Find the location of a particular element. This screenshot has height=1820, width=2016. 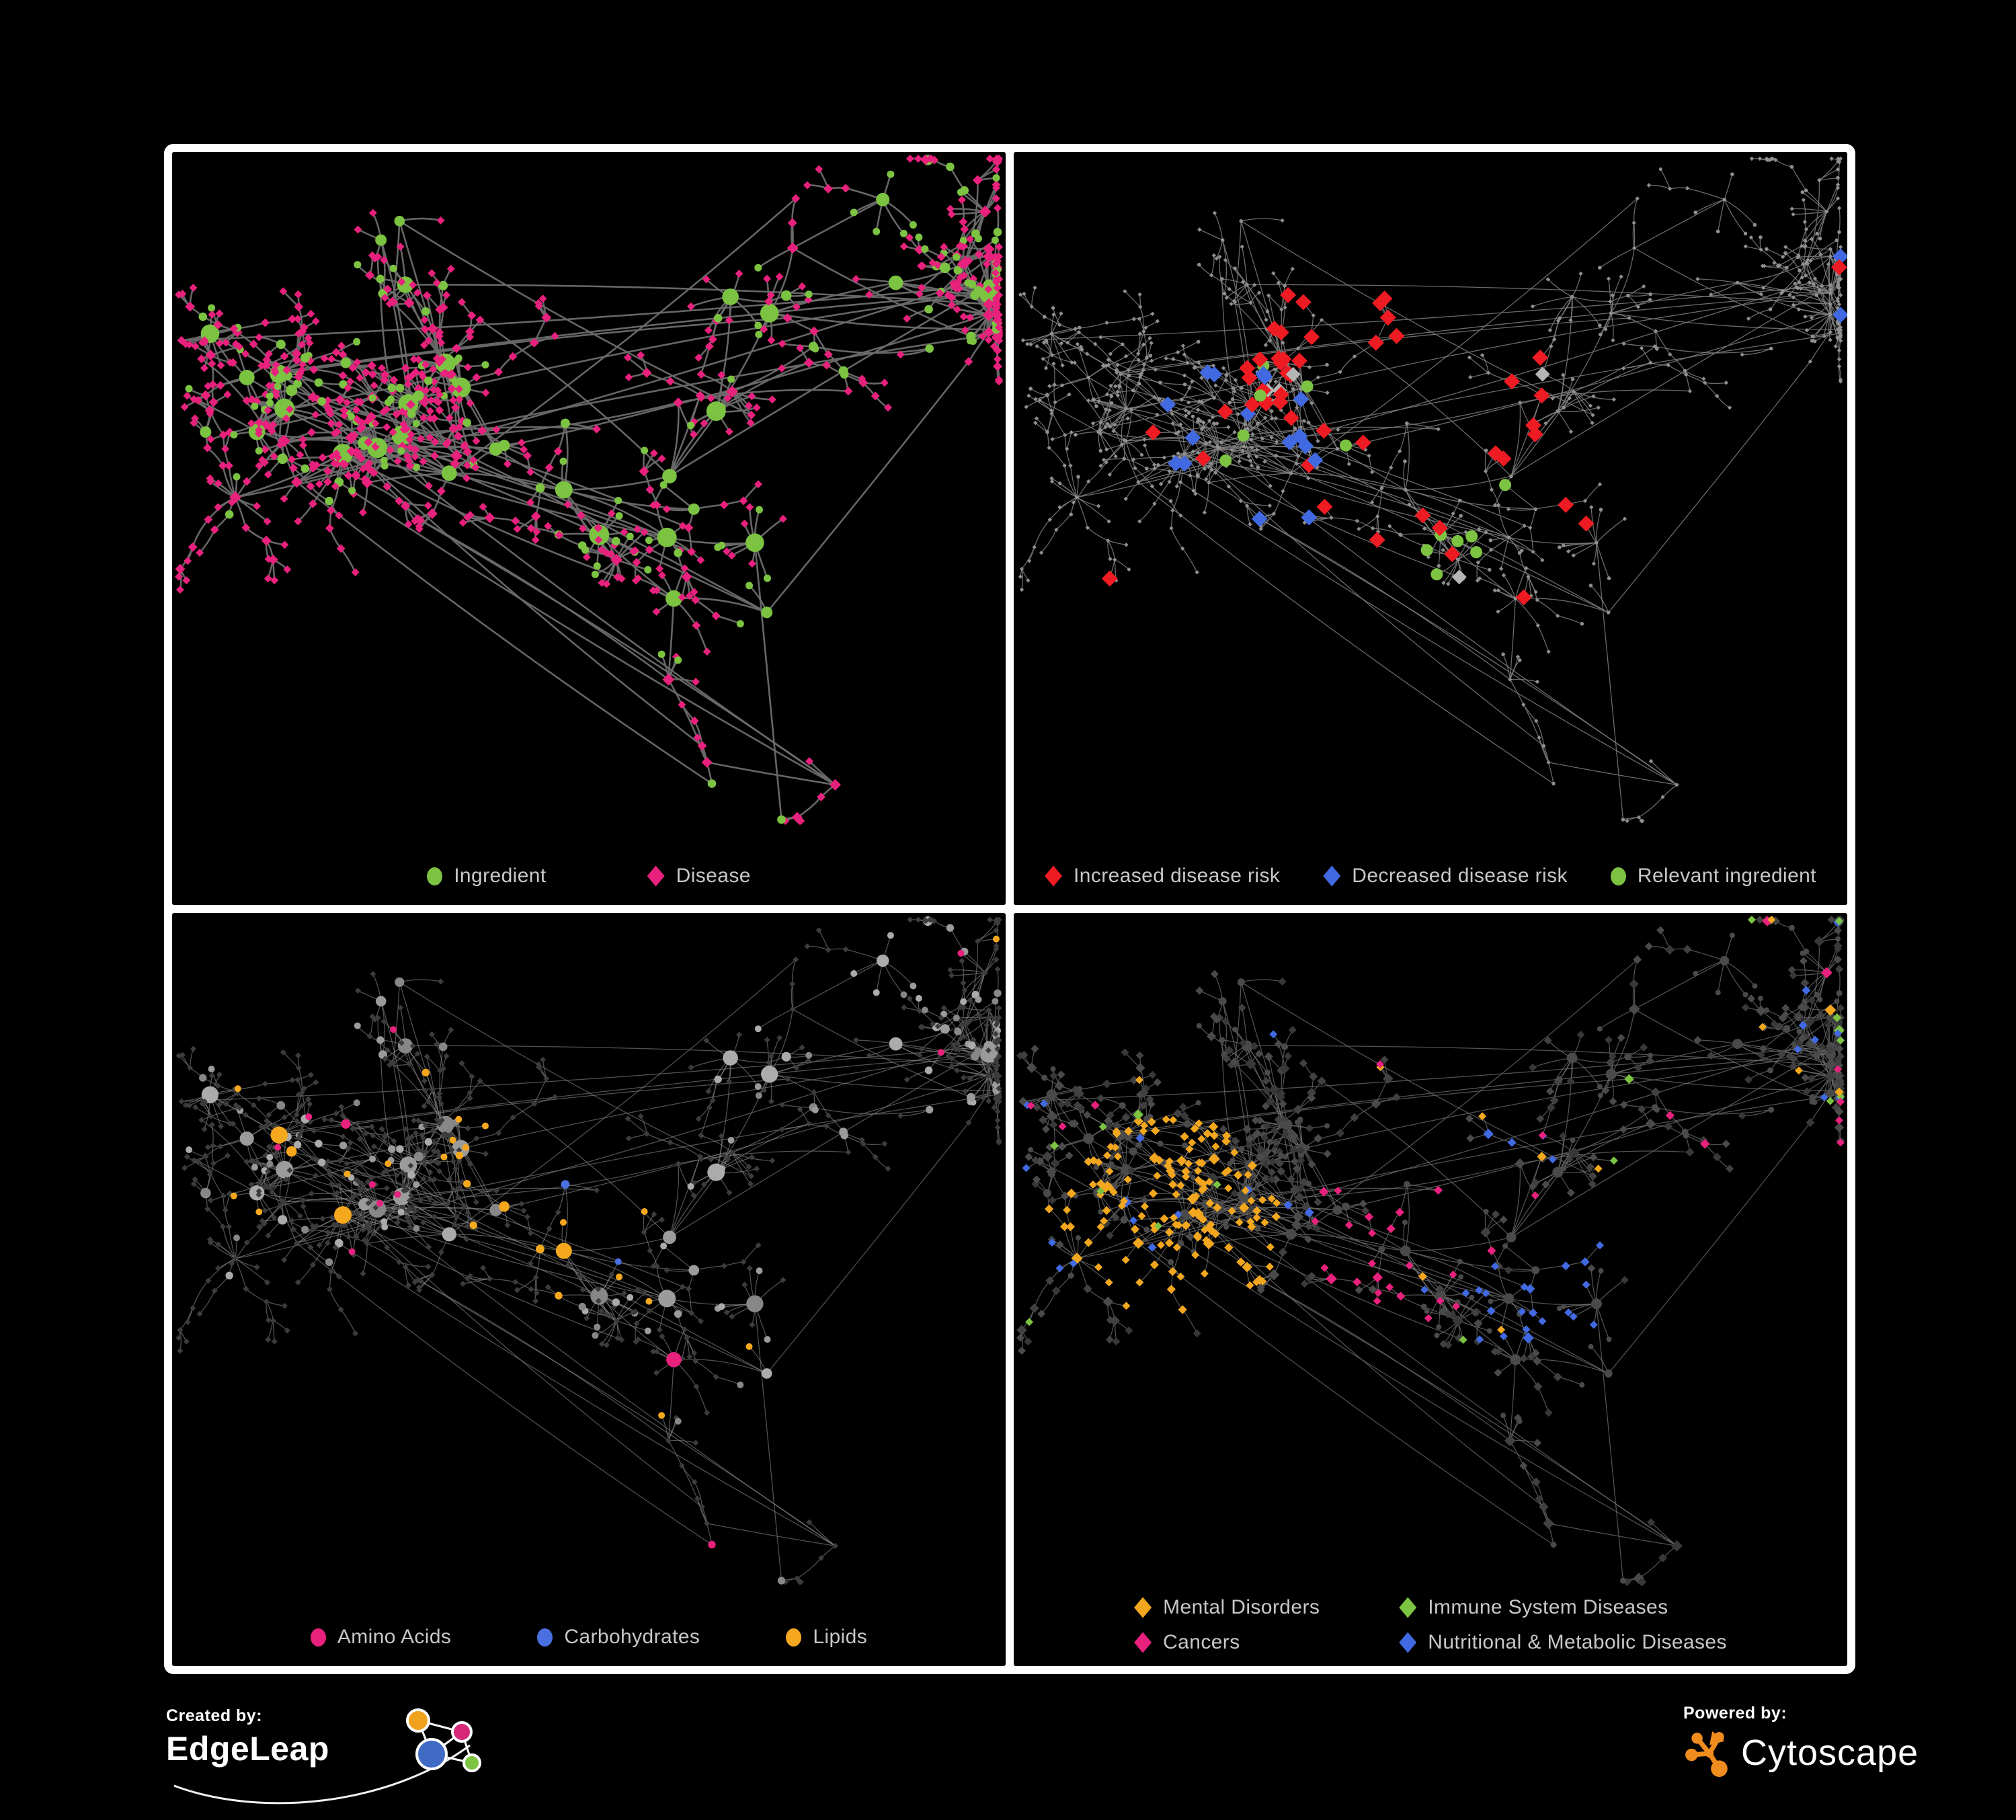

legend-item: Cancers is located at coordinates (1227, 1642).